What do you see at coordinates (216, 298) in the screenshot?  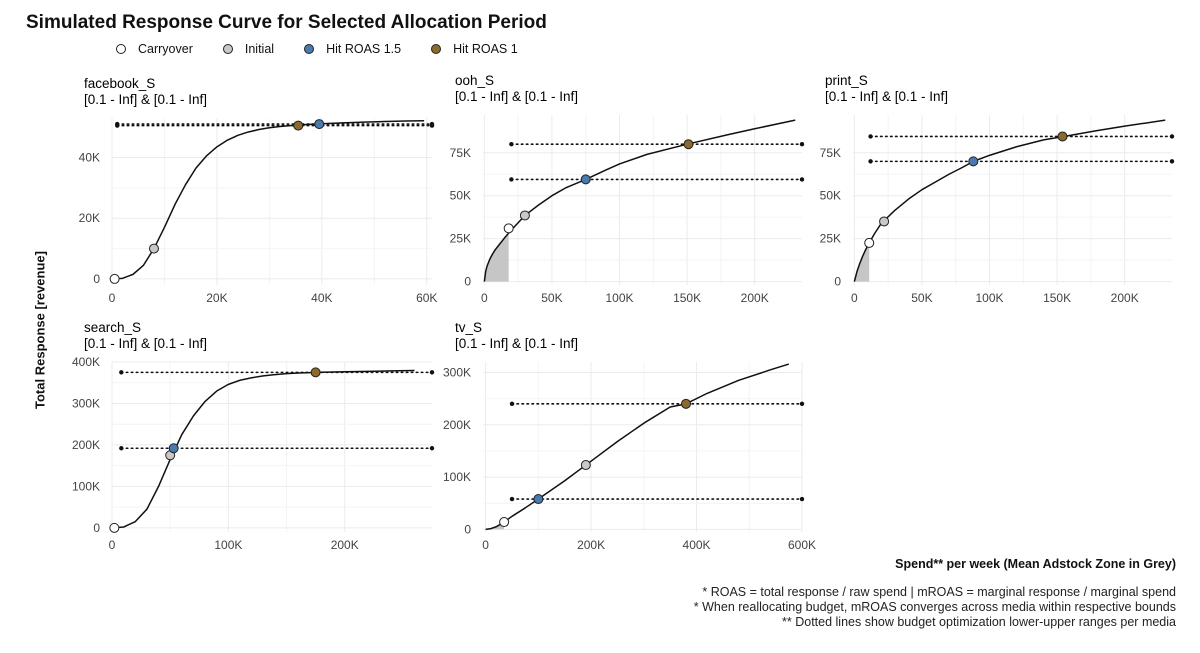 I see `x-tick-label: 20K` at bounding box center [216, 298].